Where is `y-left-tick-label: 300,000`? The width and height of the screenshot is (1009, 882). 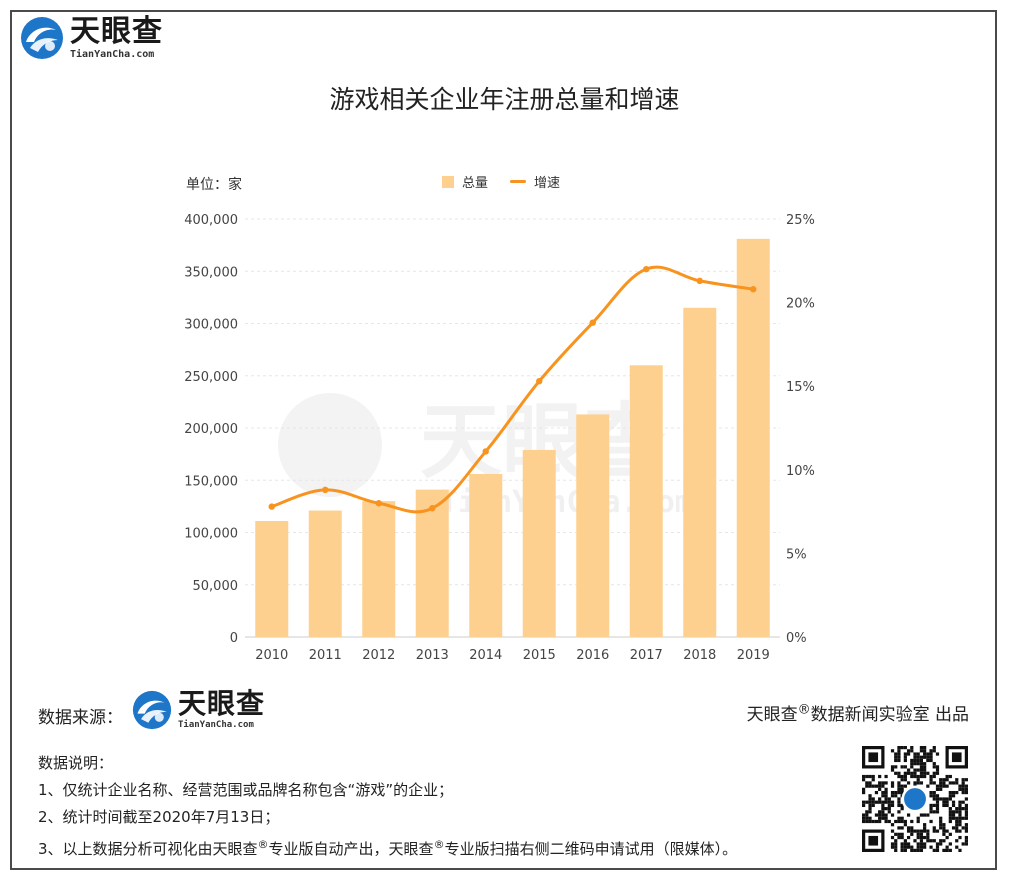 y-left-tick-label: 300,000 is located at coordinates (211, 325).